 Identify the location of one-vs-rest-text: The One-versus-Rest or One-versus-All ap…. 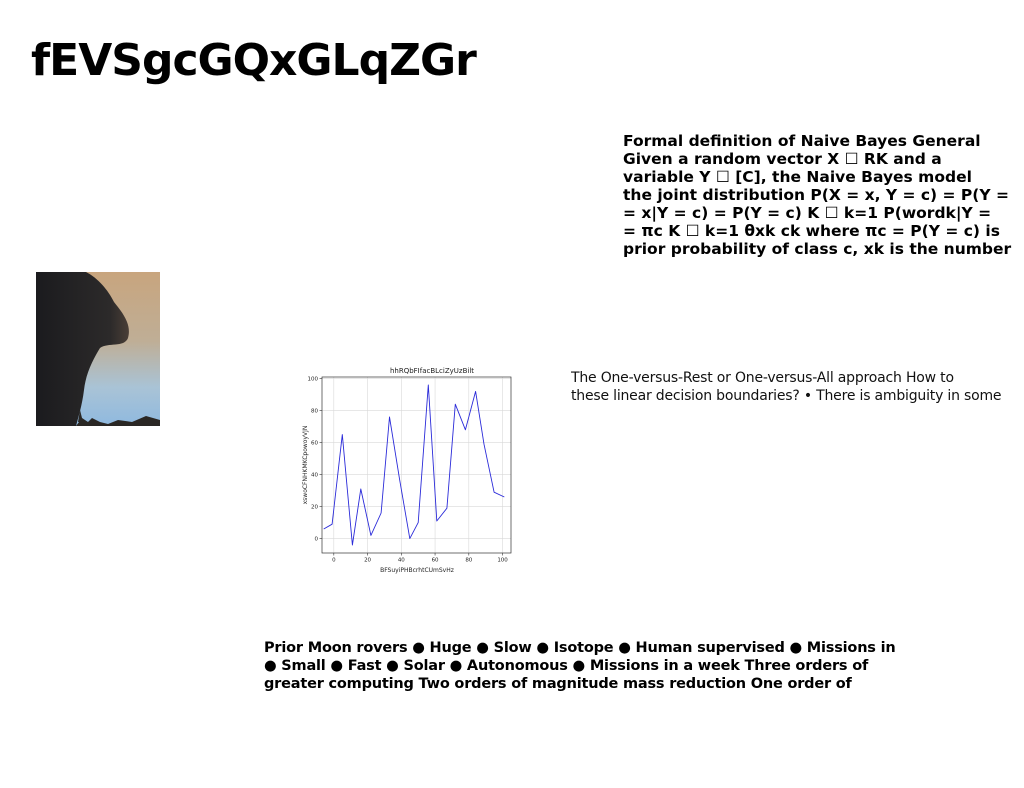
(797, 387).